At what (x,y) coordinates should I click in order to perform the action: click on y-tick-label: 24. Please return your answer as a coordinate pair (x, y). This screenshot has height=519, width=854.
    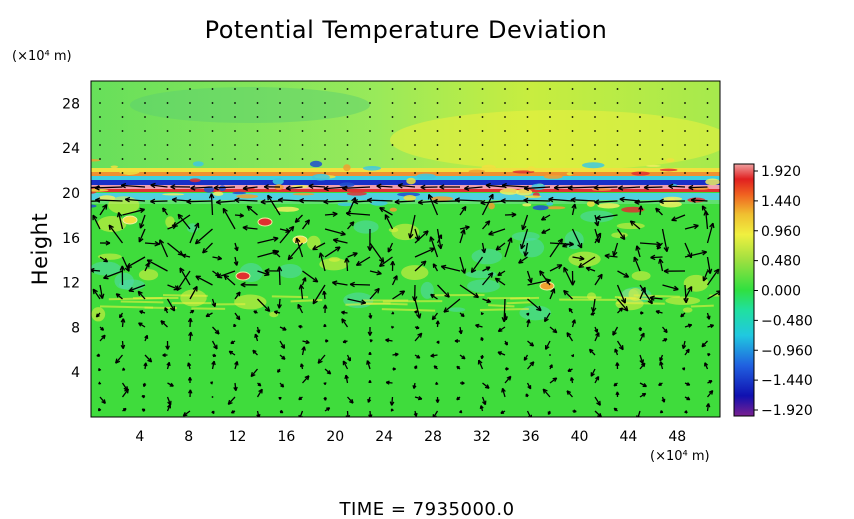
    Looking at the image, I should click on (71, 149).